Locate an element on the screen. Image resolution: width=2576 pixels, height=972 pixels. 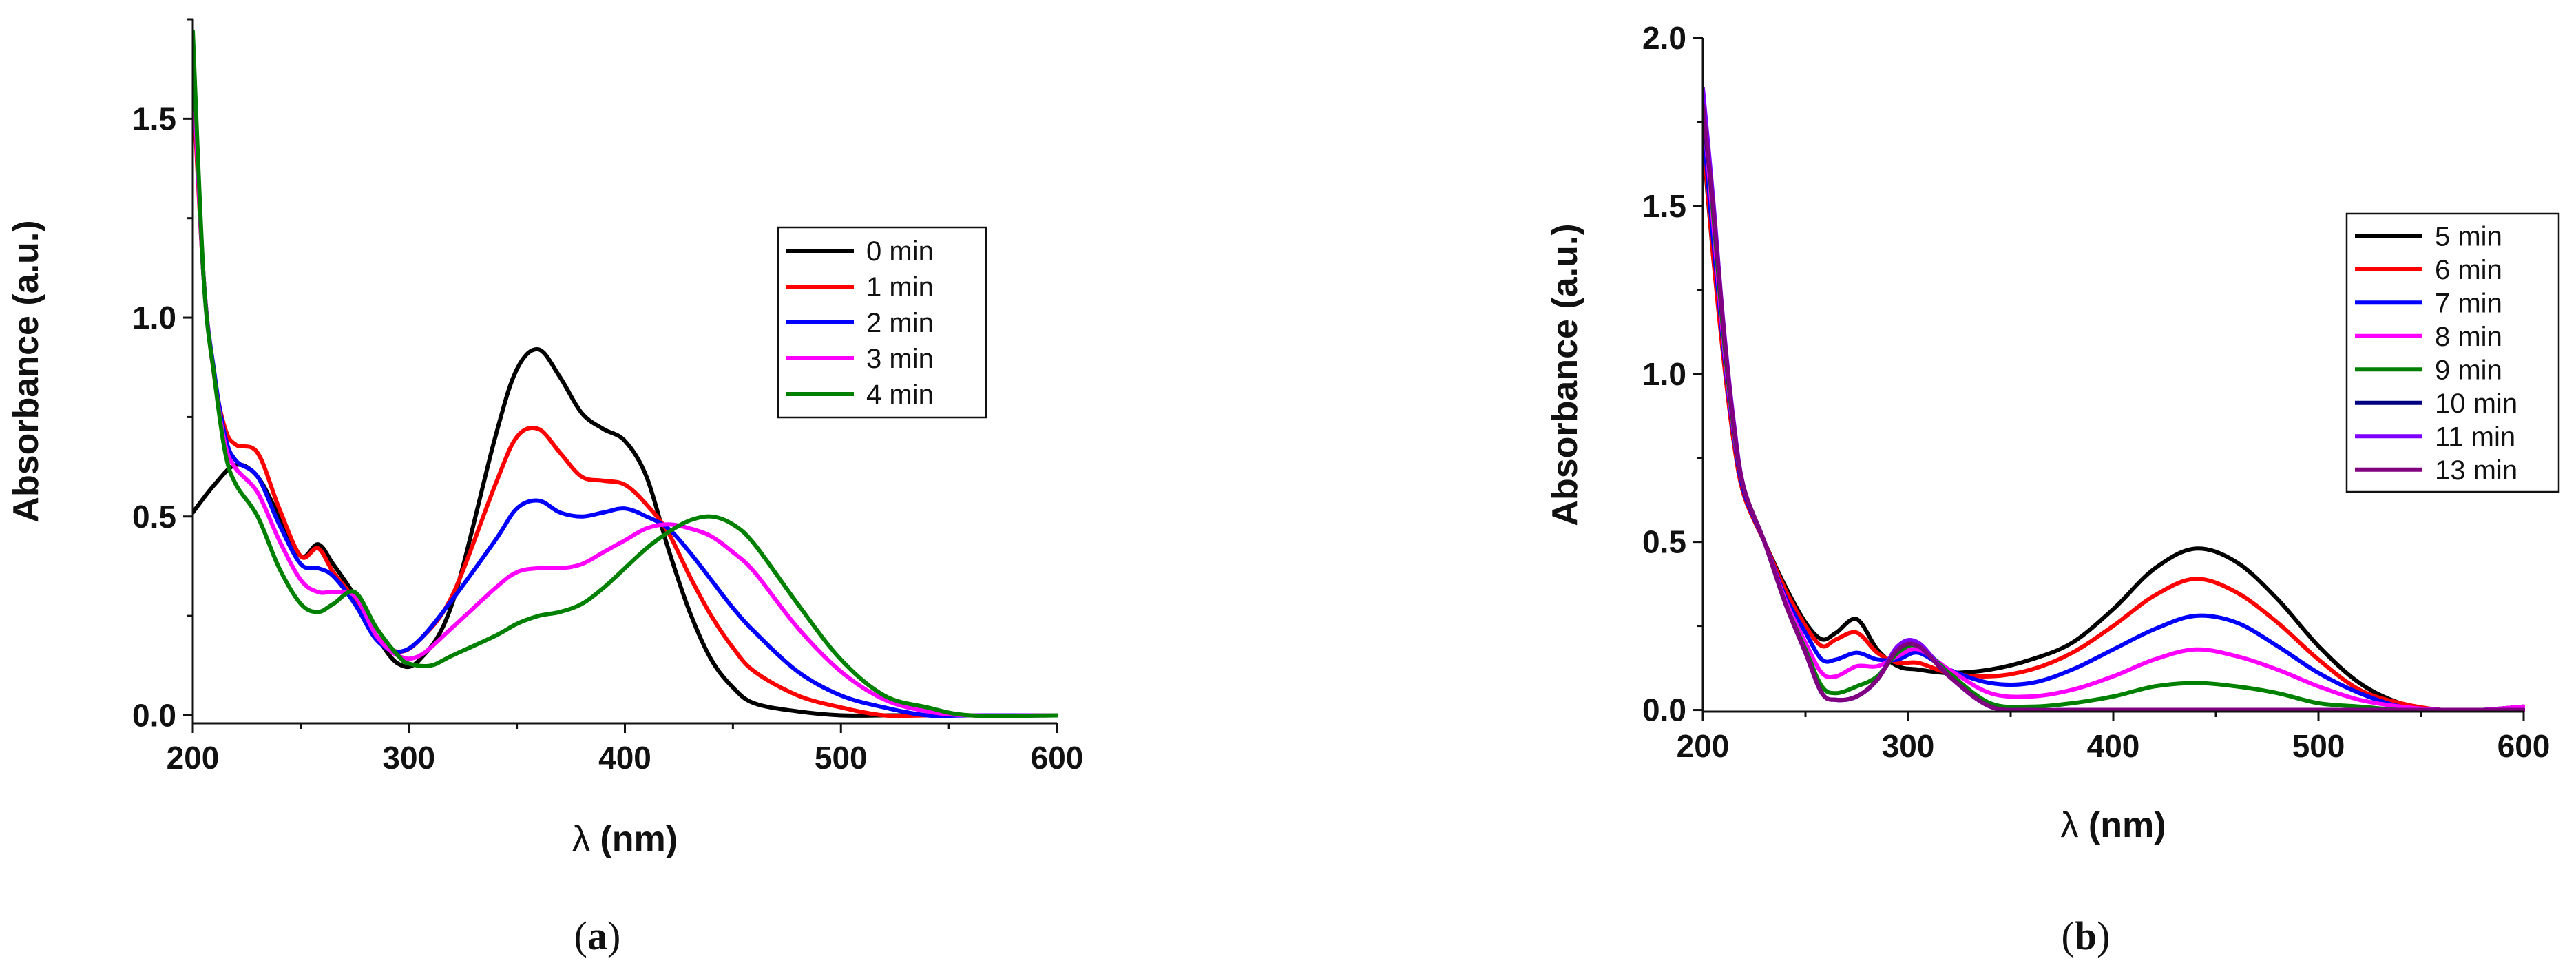
legend-label-b-3: 8 min is located at coordinates (2468, 337).